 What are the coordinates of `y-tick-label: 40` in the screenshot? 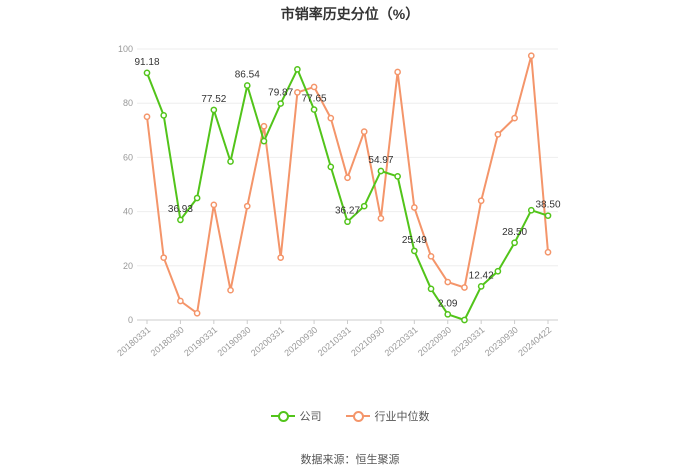 It's located at (128, 212).